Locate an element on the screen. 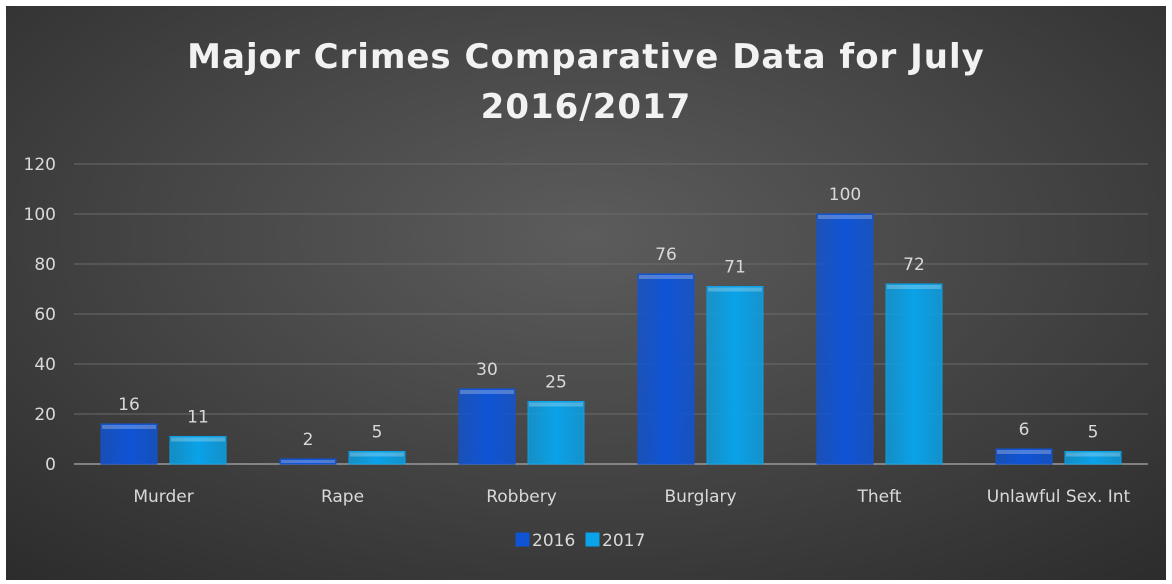 The width and height of the screenshot is (1172, 584). data-label: 76 is located at coordinates (666, 255).